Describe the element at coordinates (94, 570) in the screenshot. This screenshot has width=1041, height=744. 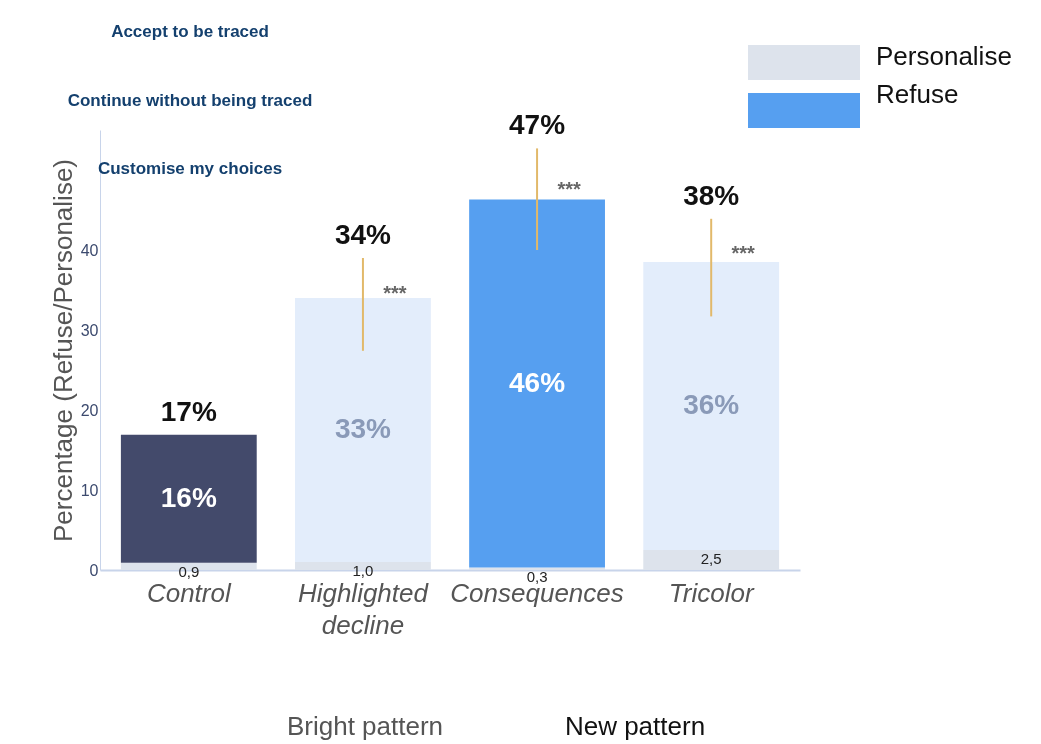
I see `y-tick-label: 0` at that location.